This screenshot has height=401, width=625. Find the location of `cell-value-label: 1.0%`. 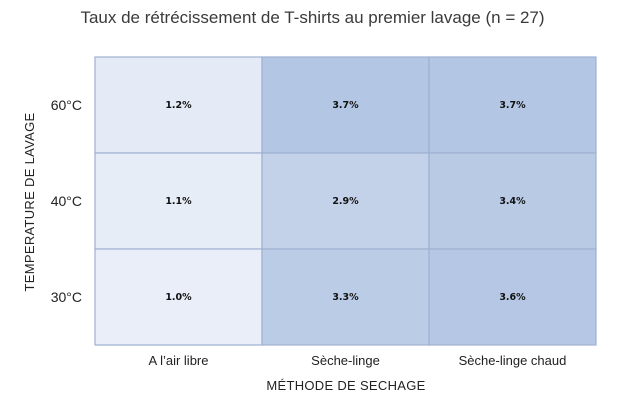

cell-value-label: 1.0% is located at coordinates (178, 297).